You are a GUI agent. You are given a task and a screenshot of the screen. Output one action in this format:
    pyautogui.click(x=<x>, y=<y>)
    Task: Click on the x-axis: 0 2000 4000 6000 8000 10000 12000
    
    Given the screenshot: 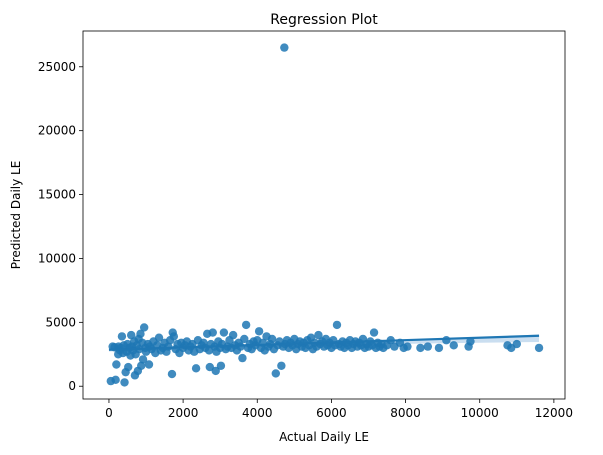 What is the action you would take?
    pyautogui.click(x=339, y=409)
    